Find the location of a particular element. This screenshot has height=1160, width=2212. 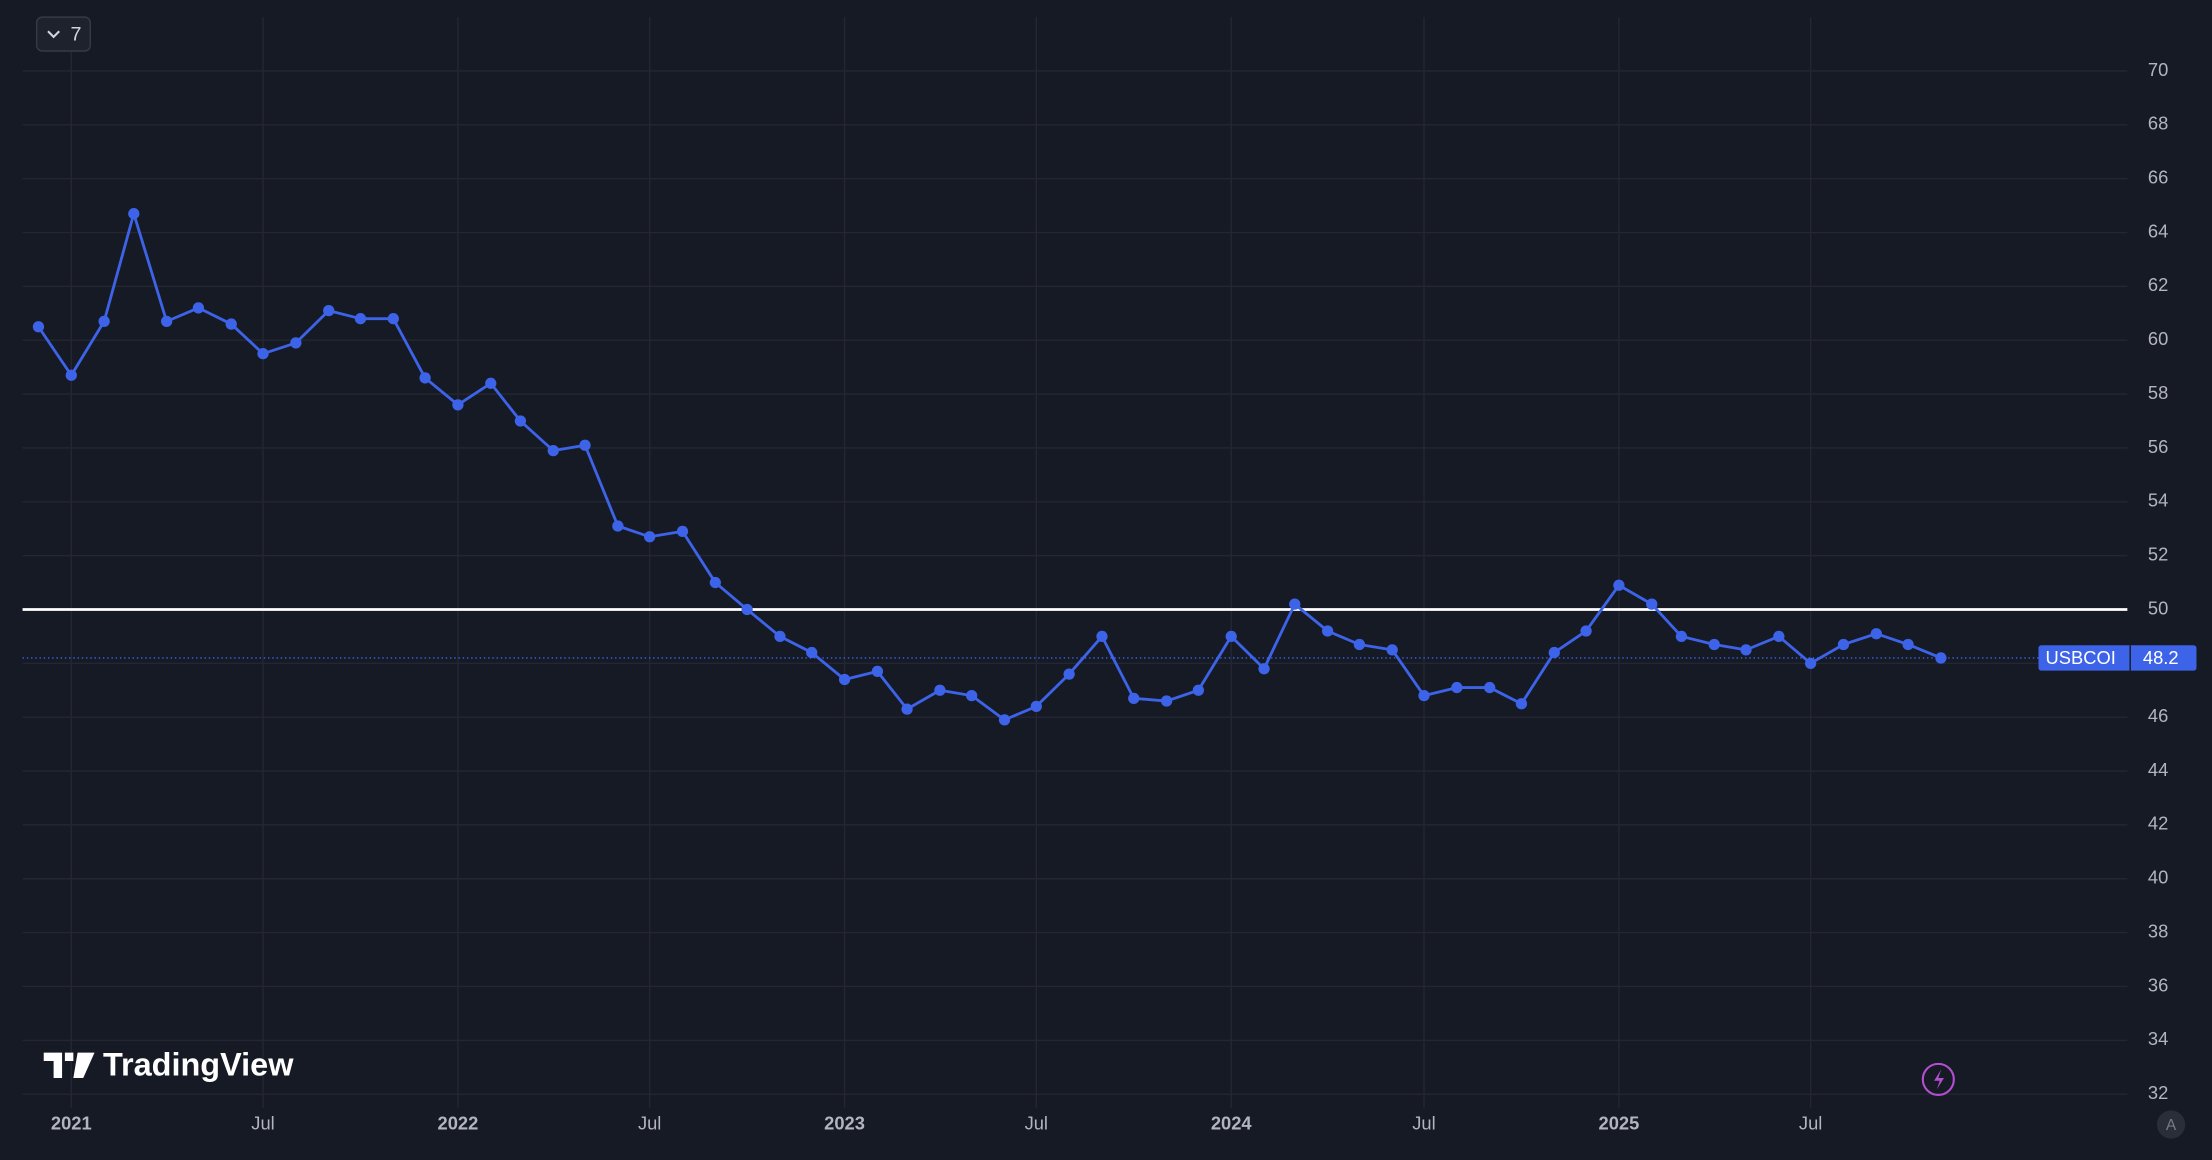

y-tick-label: 36 is located at coordinates (2158, 984).